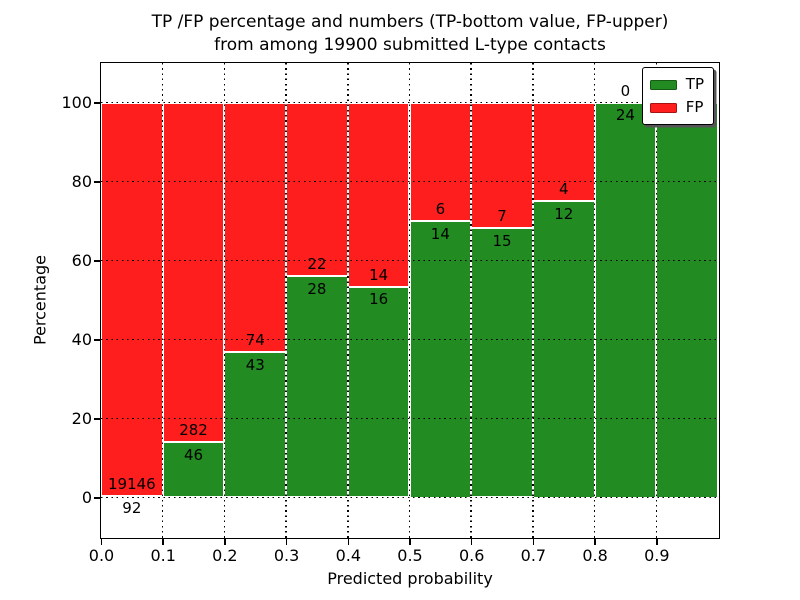 This screenshot has width=800, height=600. I want to click on bar-segment-tp-0.9, so click(687, 300).